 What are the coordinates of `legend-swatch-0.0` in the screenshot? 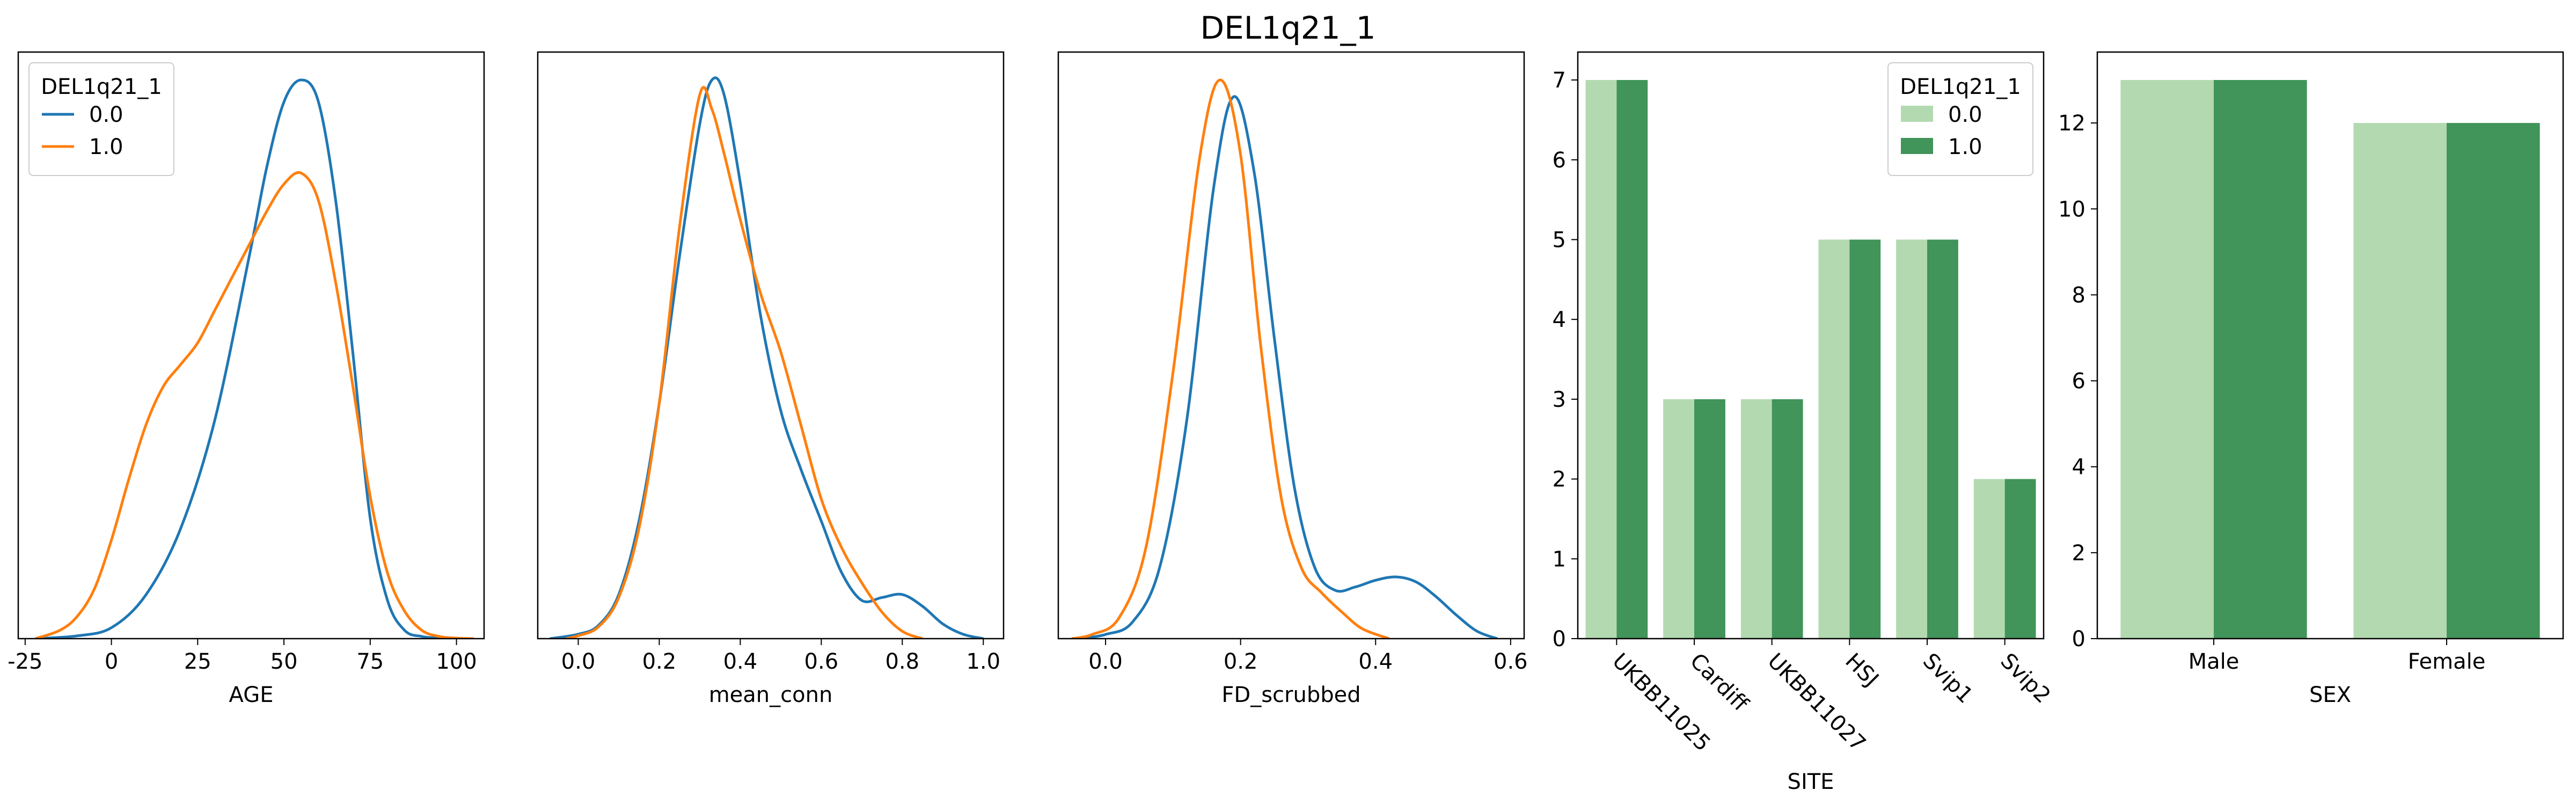 It's located at (1917, 114).